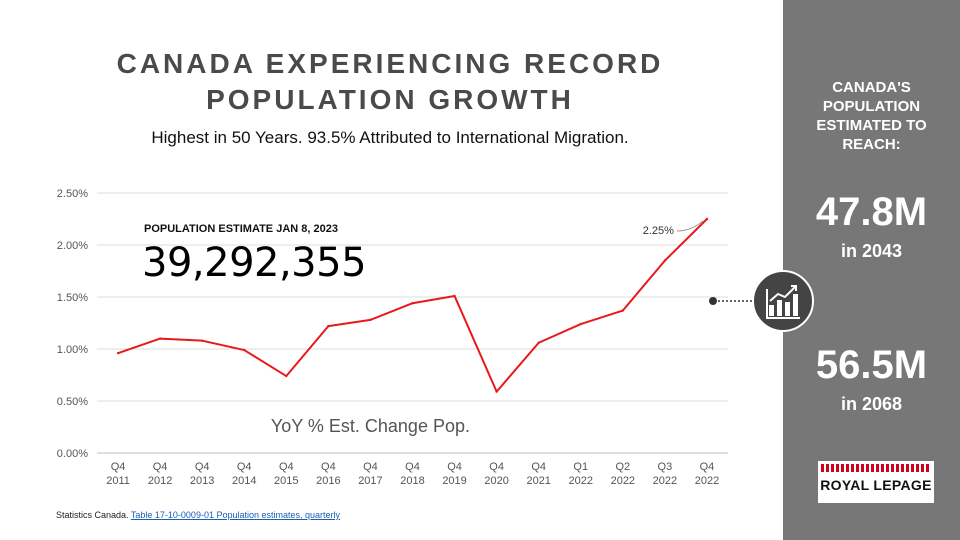  I want to click on source-prefix: Statistics Canada., so click(92, 515).